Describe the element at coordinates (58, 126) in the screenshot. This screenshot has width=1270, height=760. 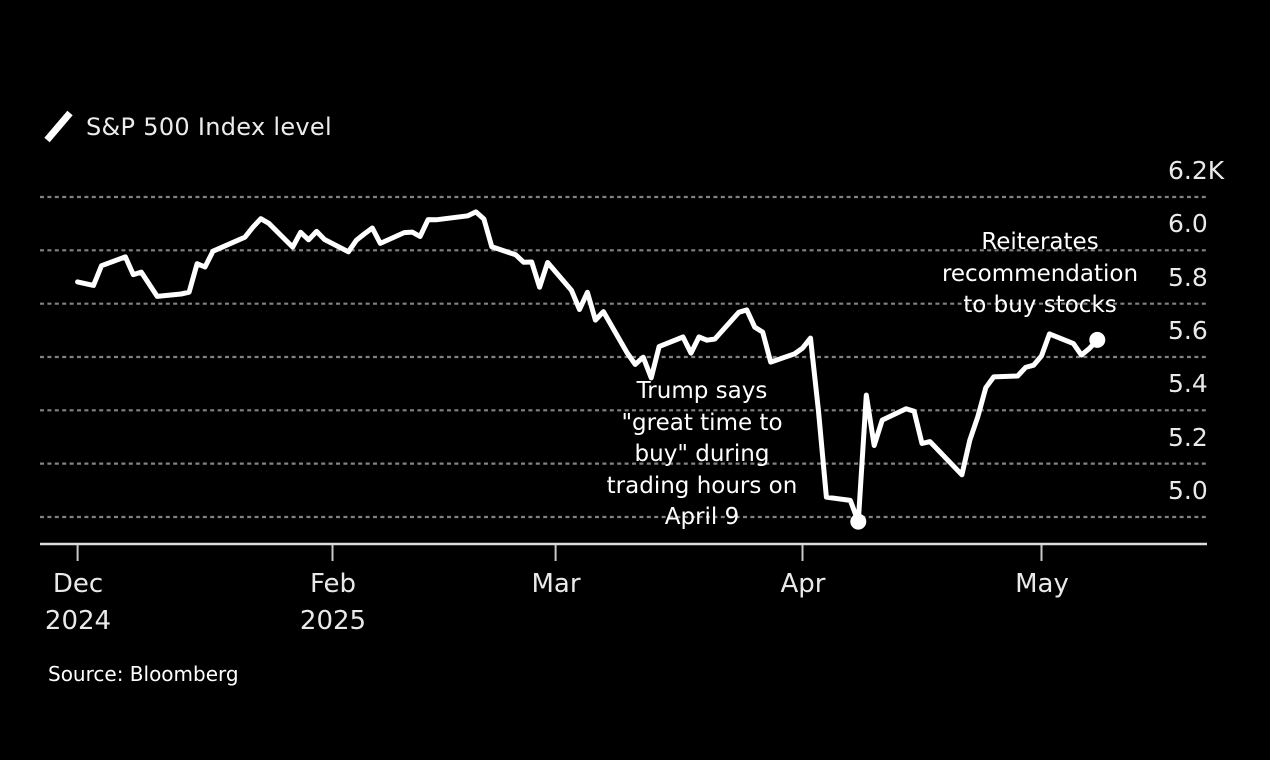
I see `line-series-slash-icon` at that location.